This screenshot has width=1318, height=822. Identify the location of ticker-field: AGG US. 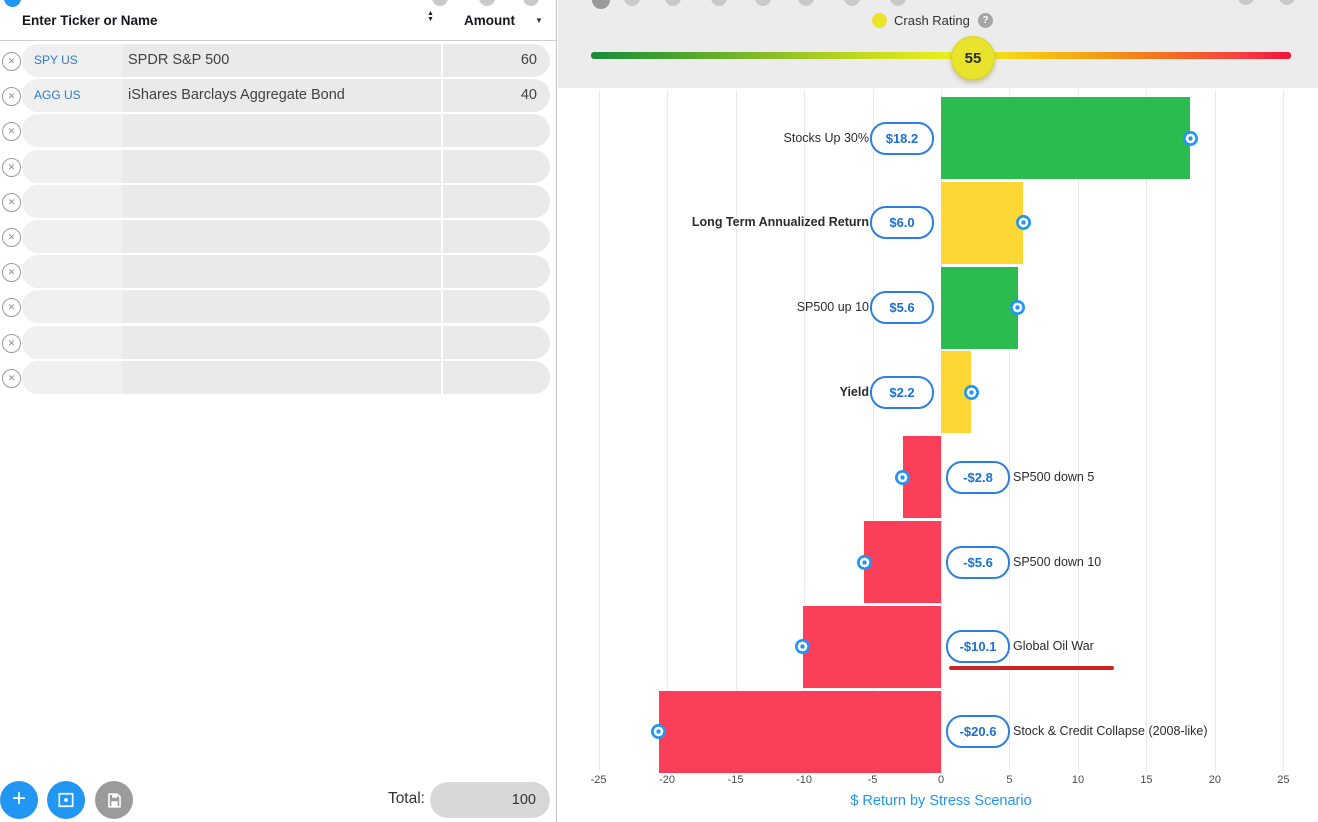
(72, 96).